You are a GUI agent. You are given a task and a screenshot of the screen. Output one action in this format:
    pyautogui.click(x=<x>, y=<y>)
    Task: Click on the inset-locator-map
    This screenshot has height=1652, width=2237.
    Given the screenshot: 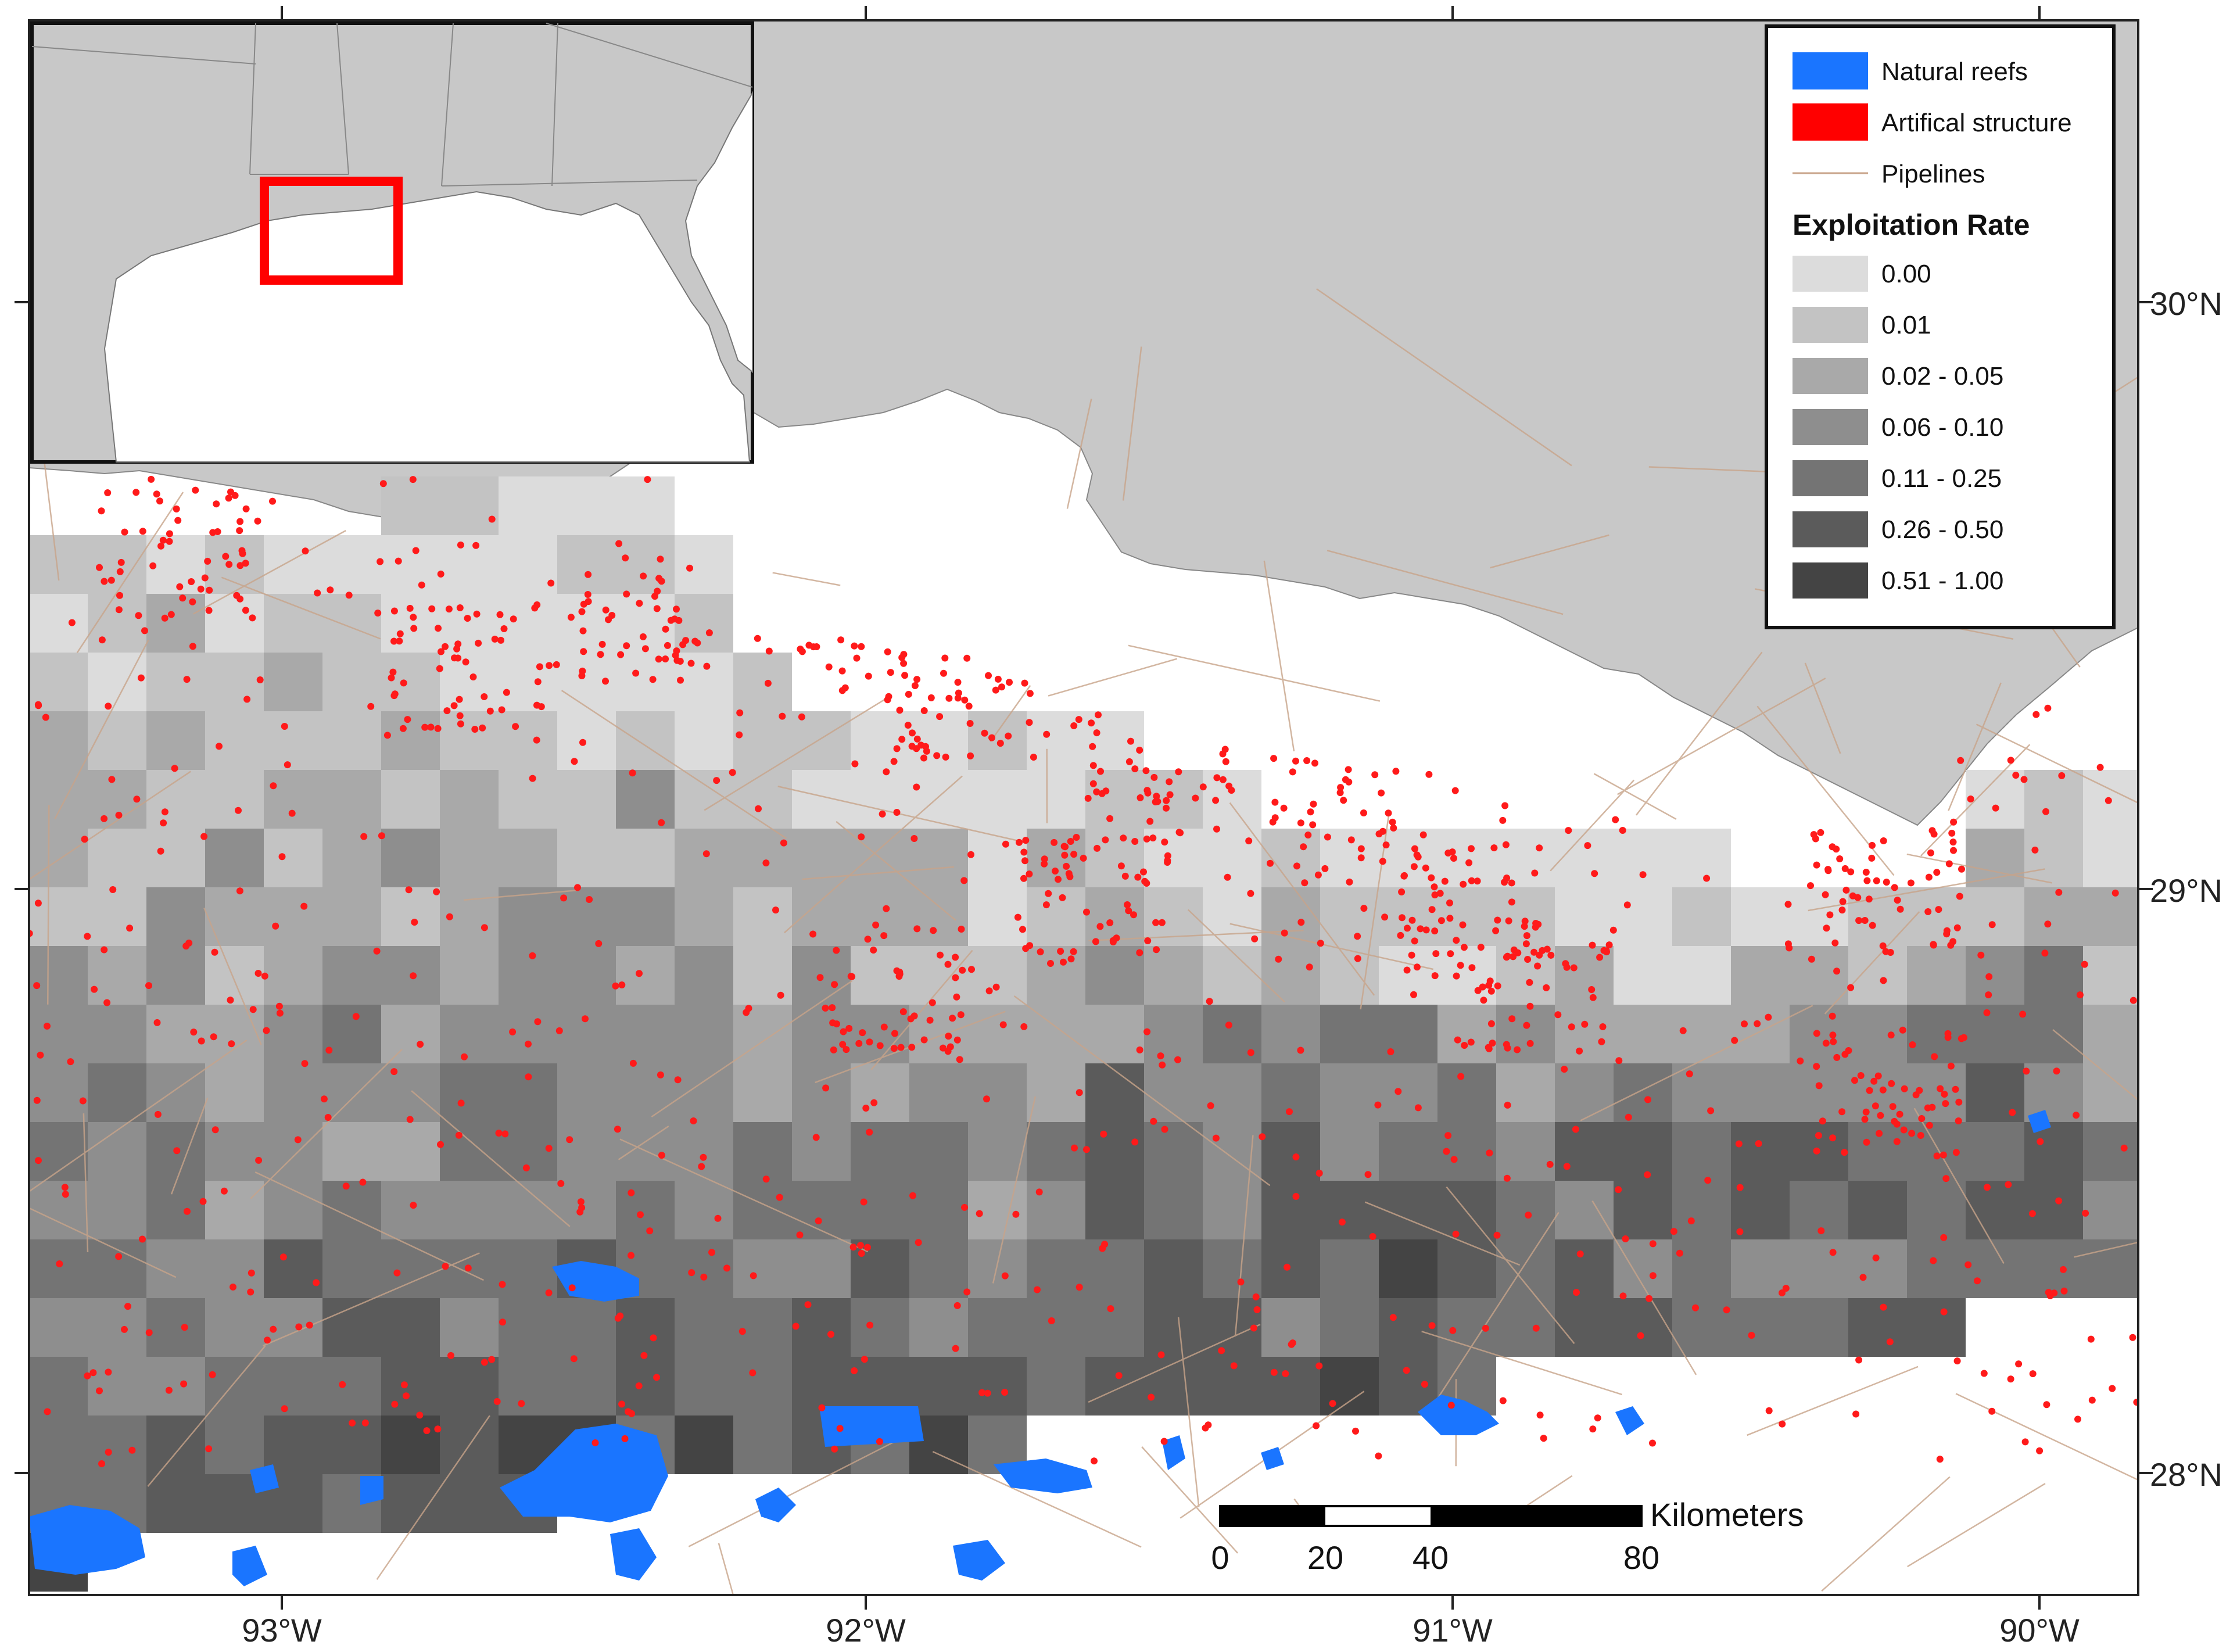 What is the action you would take?
    pyautogui.click(x=392, y=242)
    